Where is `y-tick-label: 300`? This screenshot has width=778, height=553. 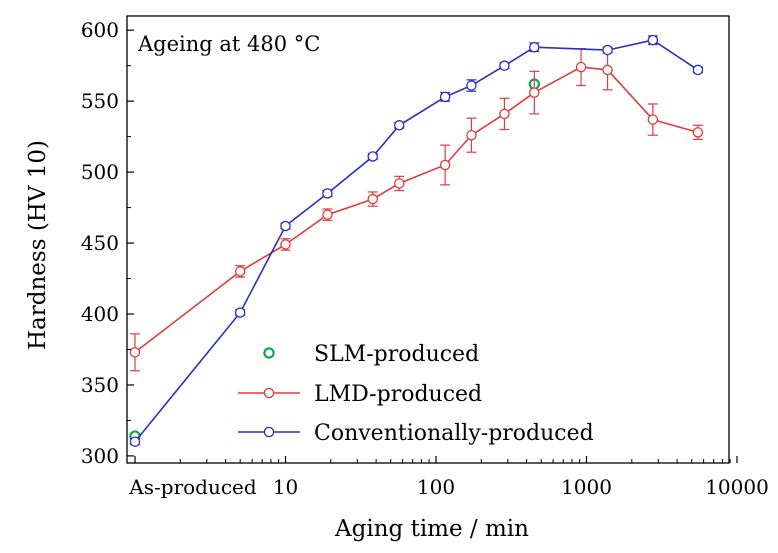 y-tick-label: 300 is located at coordinates (100, 456).